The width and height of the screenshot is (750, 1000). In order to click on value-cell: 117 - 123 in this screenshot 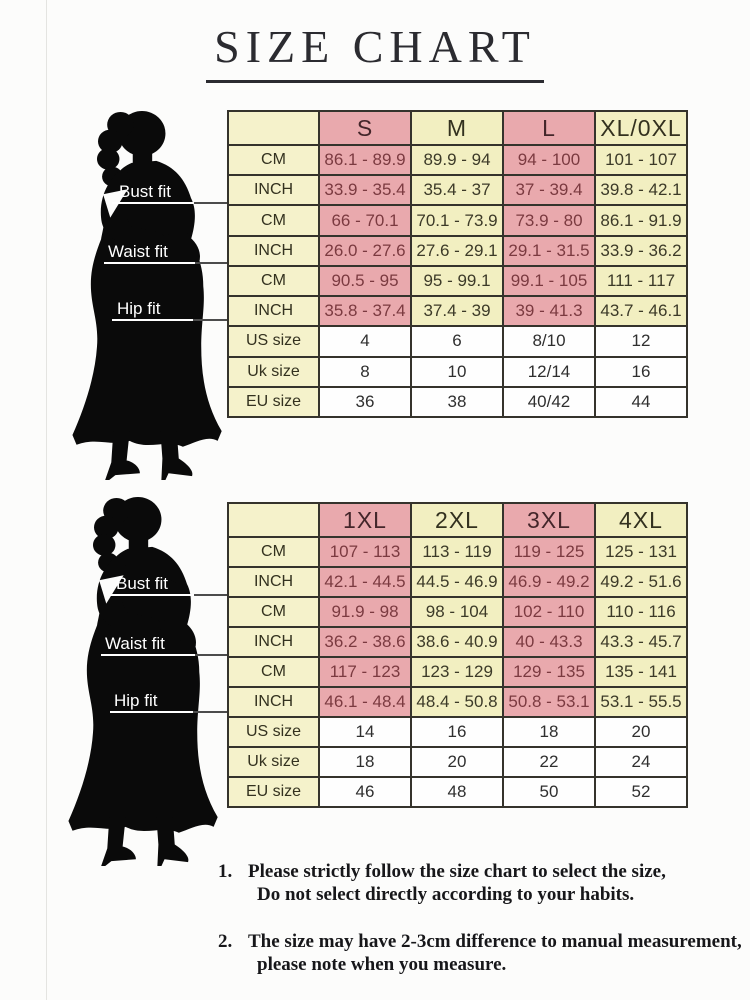, I will do `click(365, 672)`.